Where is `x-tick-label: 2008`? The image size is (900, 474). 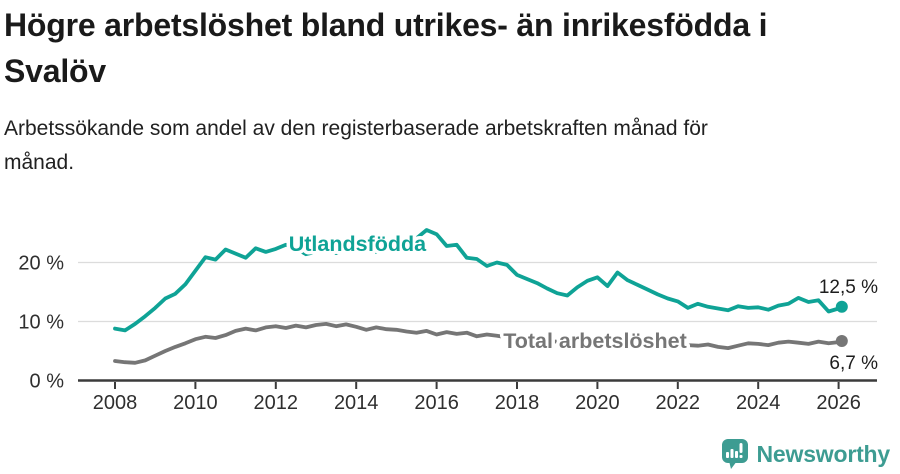
x-tick-label: 2008 is located at coordinates (115, 403).